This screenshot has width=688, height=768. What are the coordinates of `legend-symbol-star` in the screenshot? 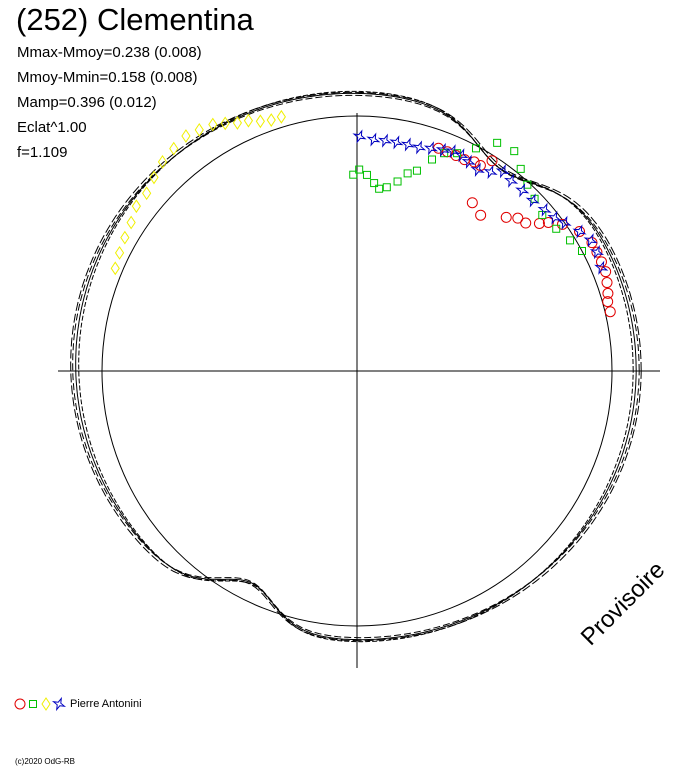 It's located at (59, 704).